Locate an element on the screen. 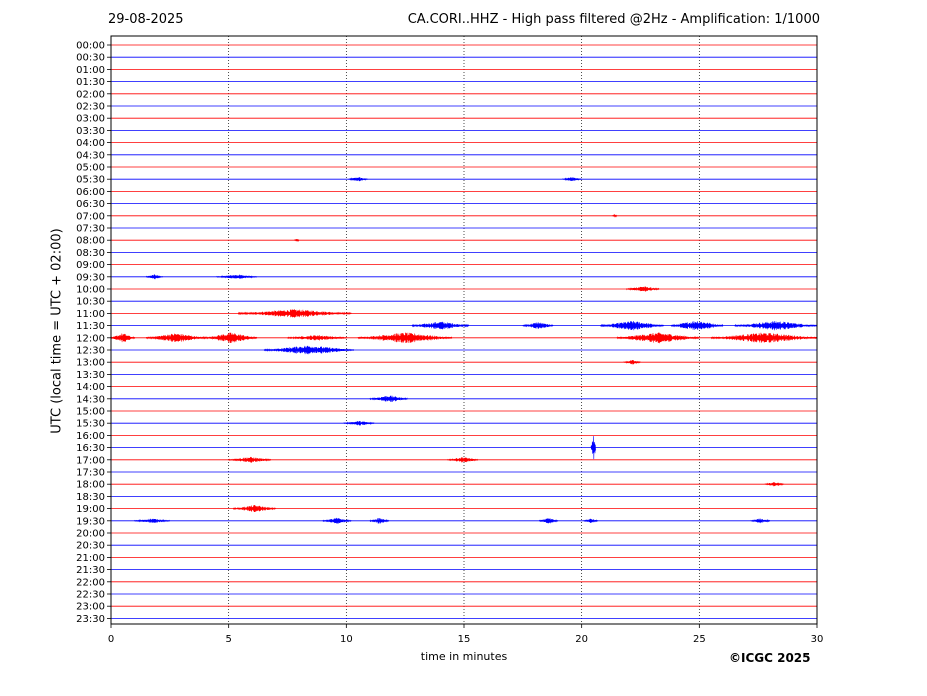 The image size is (927, 696). y-tick-label-14:00: 14:00 is located at coordinates (90, 387).